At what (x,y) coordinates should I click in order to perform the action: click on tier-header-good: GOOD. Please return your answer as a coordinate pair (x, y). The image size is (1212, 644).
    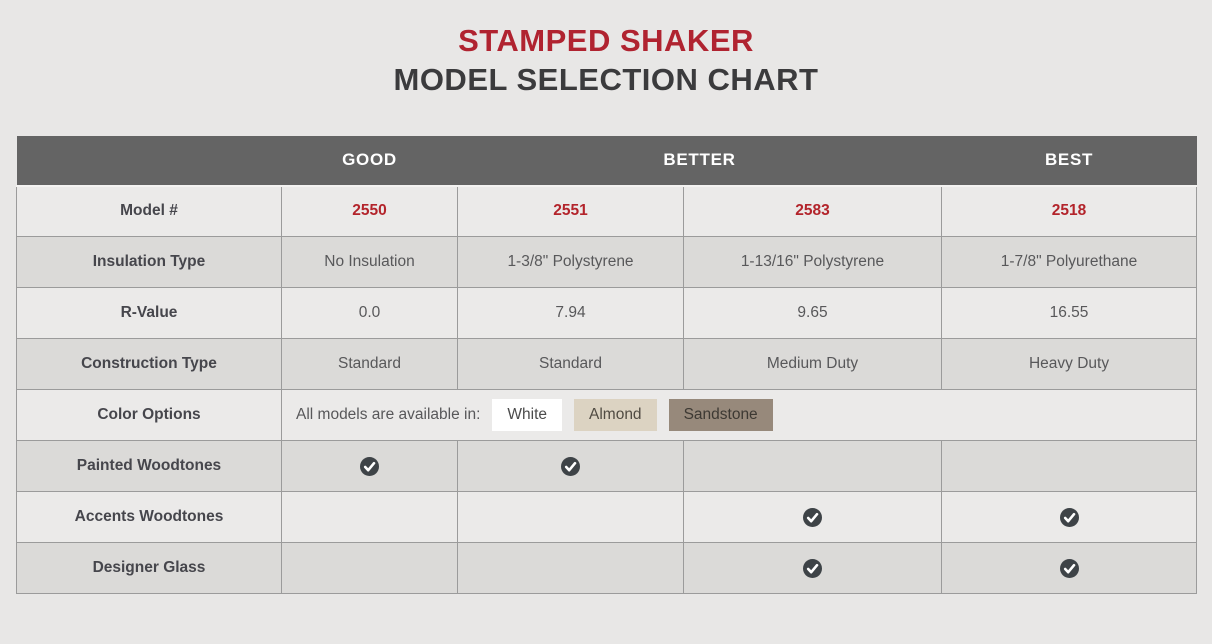
    Looking at the image, I should click on (369, 161).